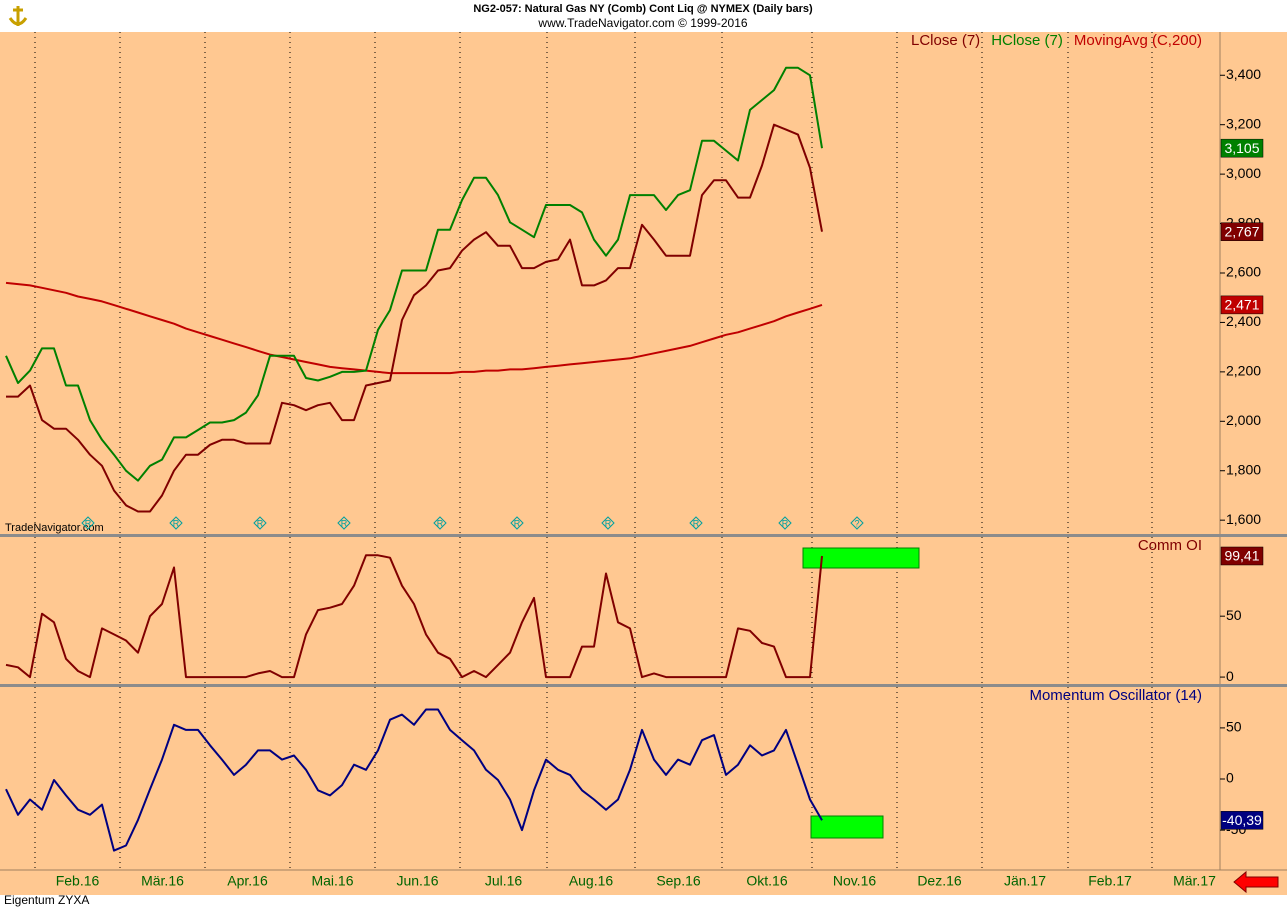  I want to click on y-tick-label: 1,800, so click(1243, 469).